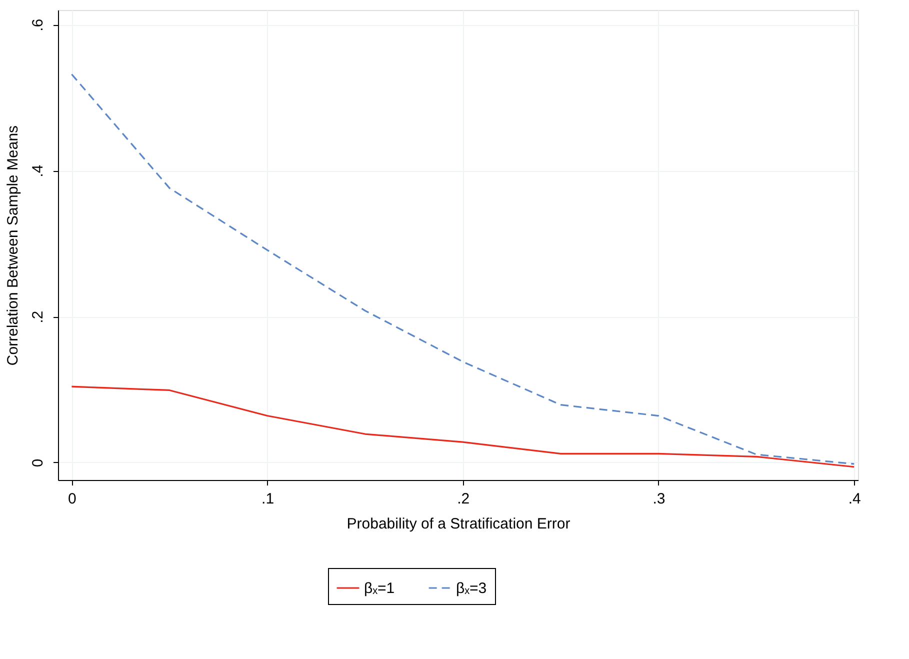 Image resolution: width=909 pixels, height=659 pixels. What do you see at coordinates (13, 245) in the screenshot?
I see `y-axis-title: Correlation Between Sample Means` at bounding box center [13, 245].